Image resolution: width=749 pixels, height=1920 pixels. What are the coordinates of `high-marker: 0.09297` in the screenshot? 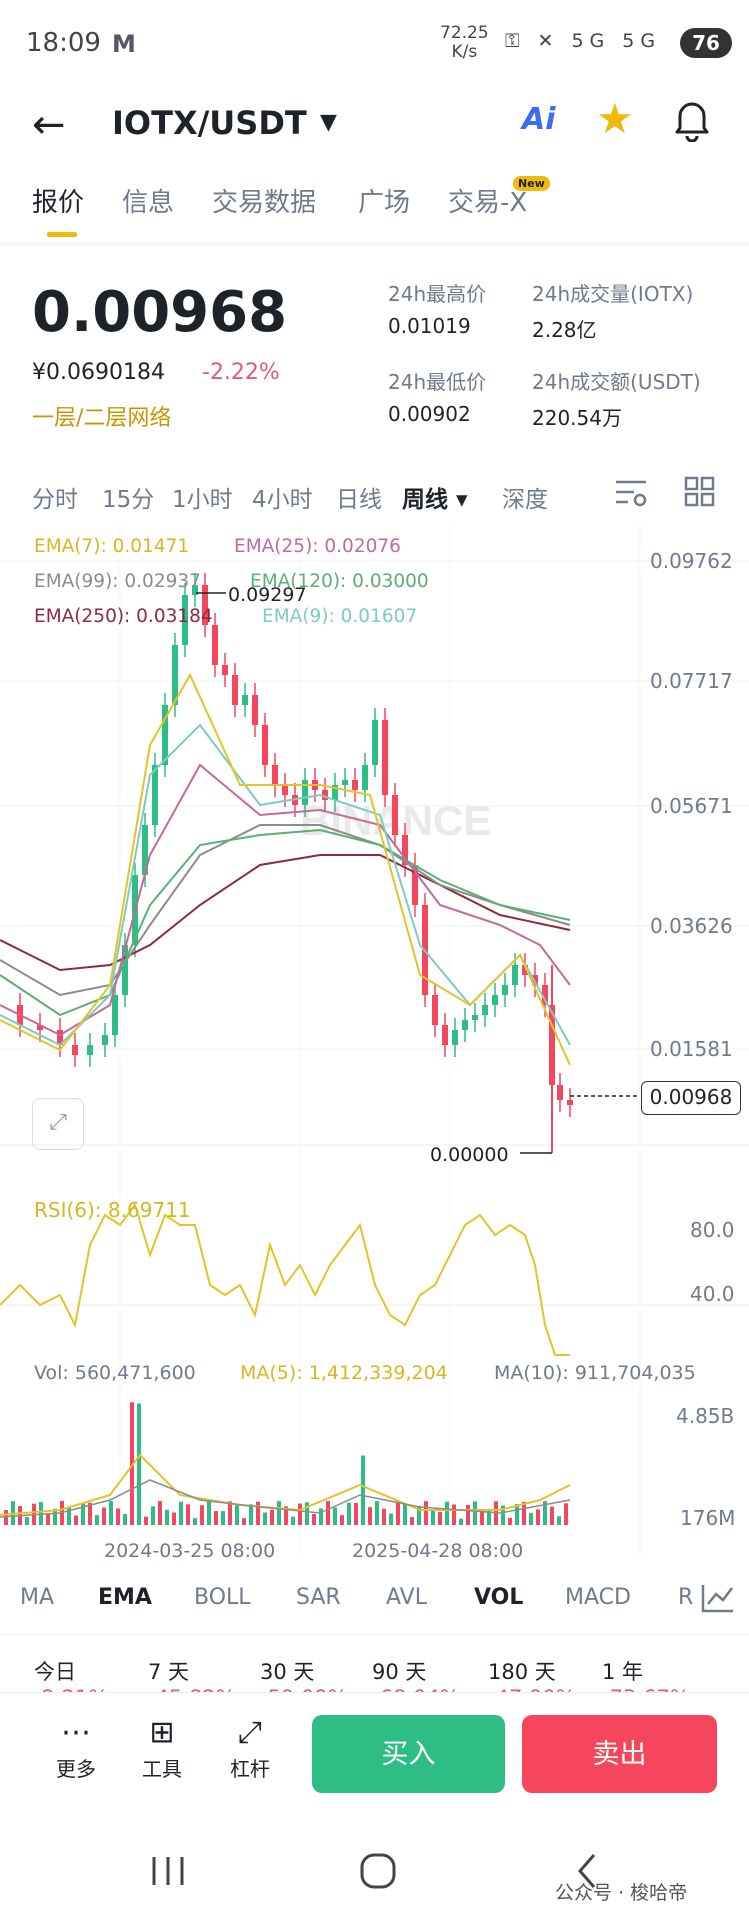 It's located at (267, 595).